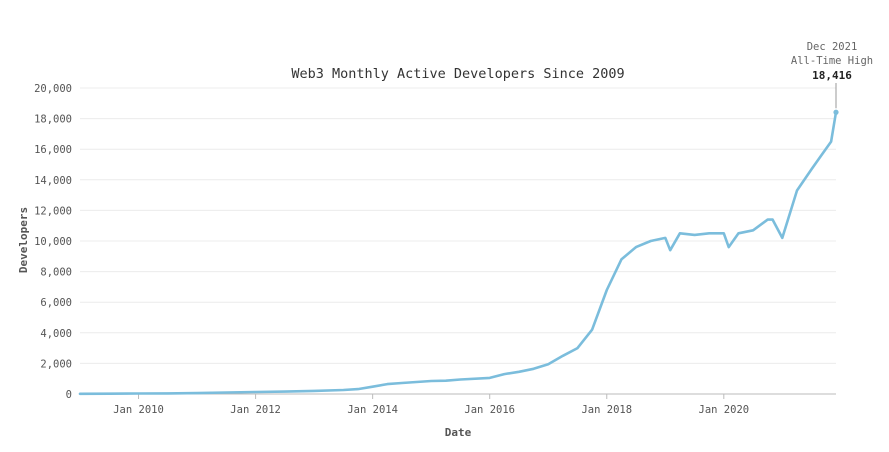 The height and width of the screenshot is (452, 889). Describe the element at coordinates (489, 410) in the screenshot. I see `x-tick-label: Jan 2016` at that location.